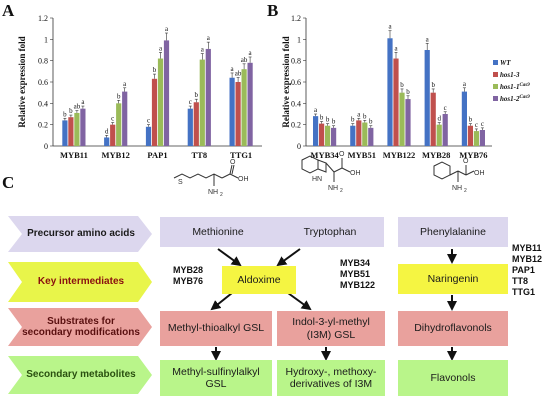  Describe the element at coordinates (80, 305) in the screenshot. I see `pathway-row-shapes` at that location.